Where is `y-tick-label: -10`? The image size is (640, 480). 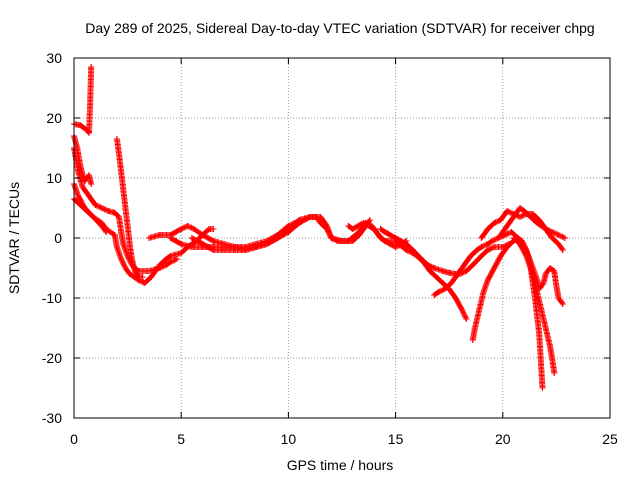
y-tick-label: -10 is located at coordinates (52, 298).